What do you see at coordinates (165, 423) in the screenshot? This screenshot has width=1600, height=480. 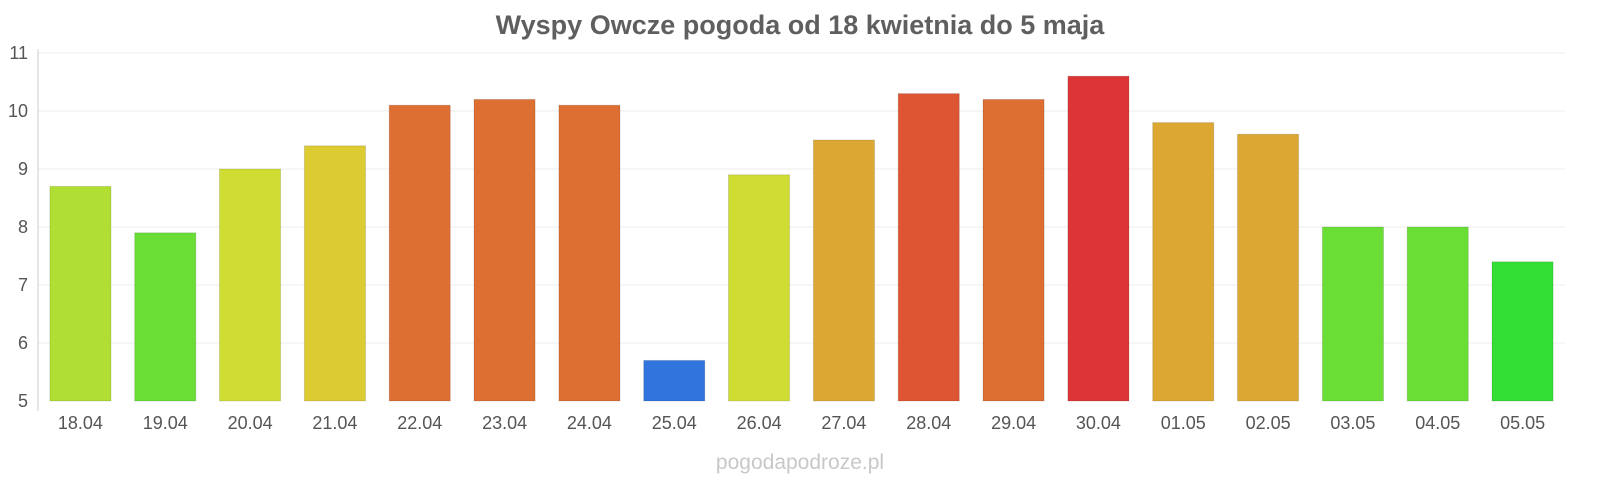 I see `x-tick-label: 19.04` at bounding box center [165, 423].